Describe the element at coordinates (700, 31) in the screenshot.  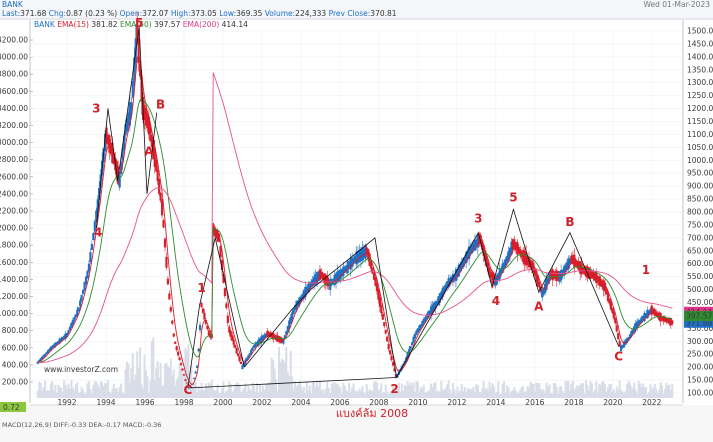
I see `right-tick-28: 1500.00` at that location.